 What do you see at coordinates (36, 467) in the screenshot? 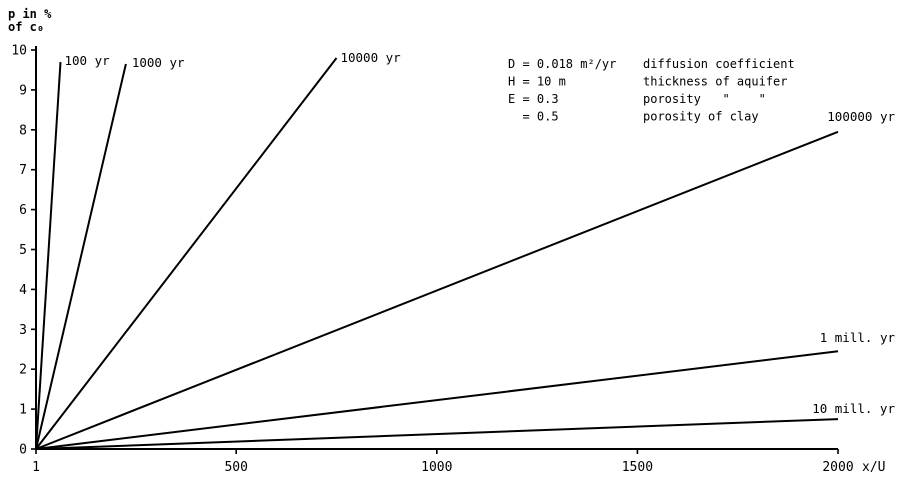
I see `x-tick-label: 1` at bounding box center [36, 467].